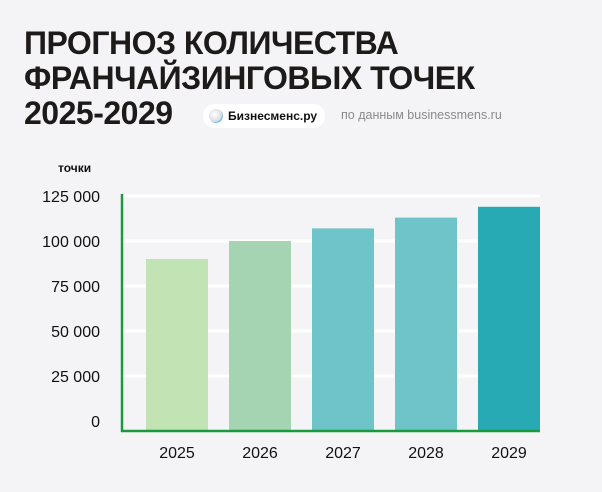 This screenshot has height=492, width=602. I want to click on x-tick-label: 2026, so click(260, 453).